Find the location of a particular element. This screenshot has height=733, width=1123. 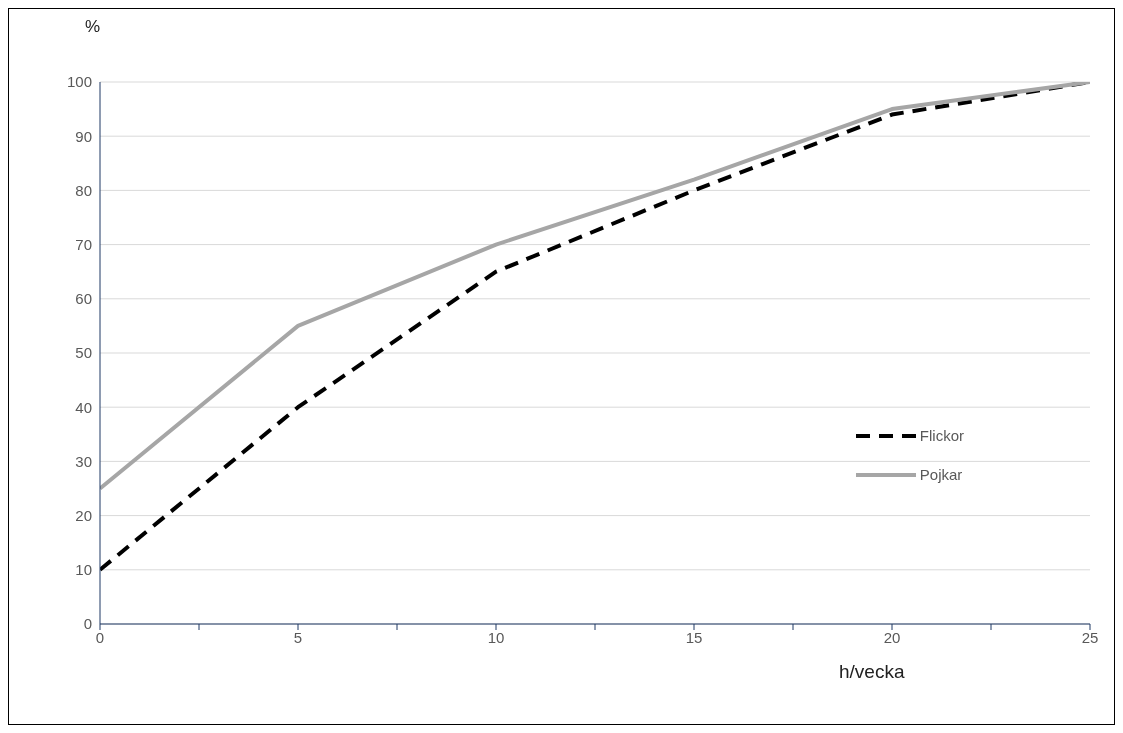

y-tick-label: 100 is located at coordinates (79, 82).